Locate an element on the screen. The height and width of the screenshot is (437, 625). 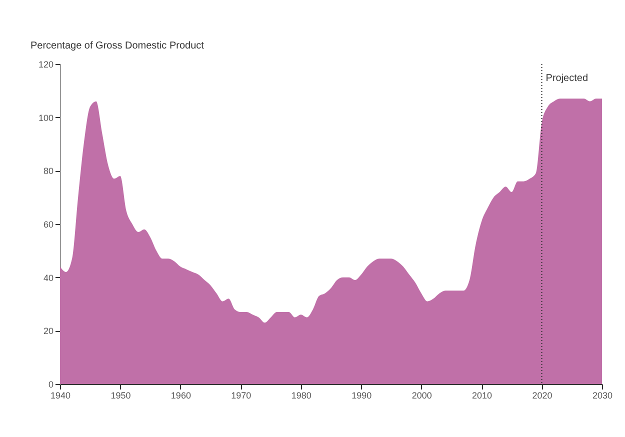
x-tick-label: 2030 is located at coordinates (602, 395).